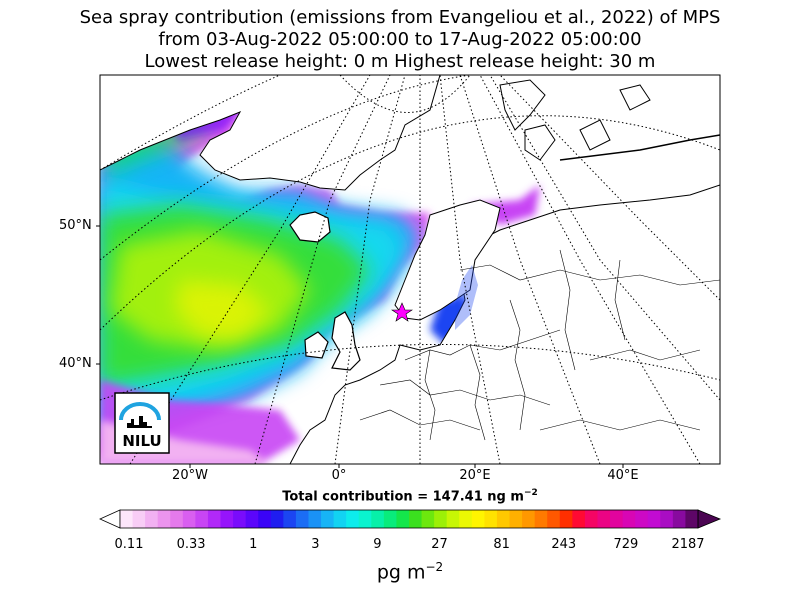 The width and height of the screenshot is (800, 600). Describe the element at coordinates (339, 475) in the screenshot. I see `lon-label-0: 0°` at that location.